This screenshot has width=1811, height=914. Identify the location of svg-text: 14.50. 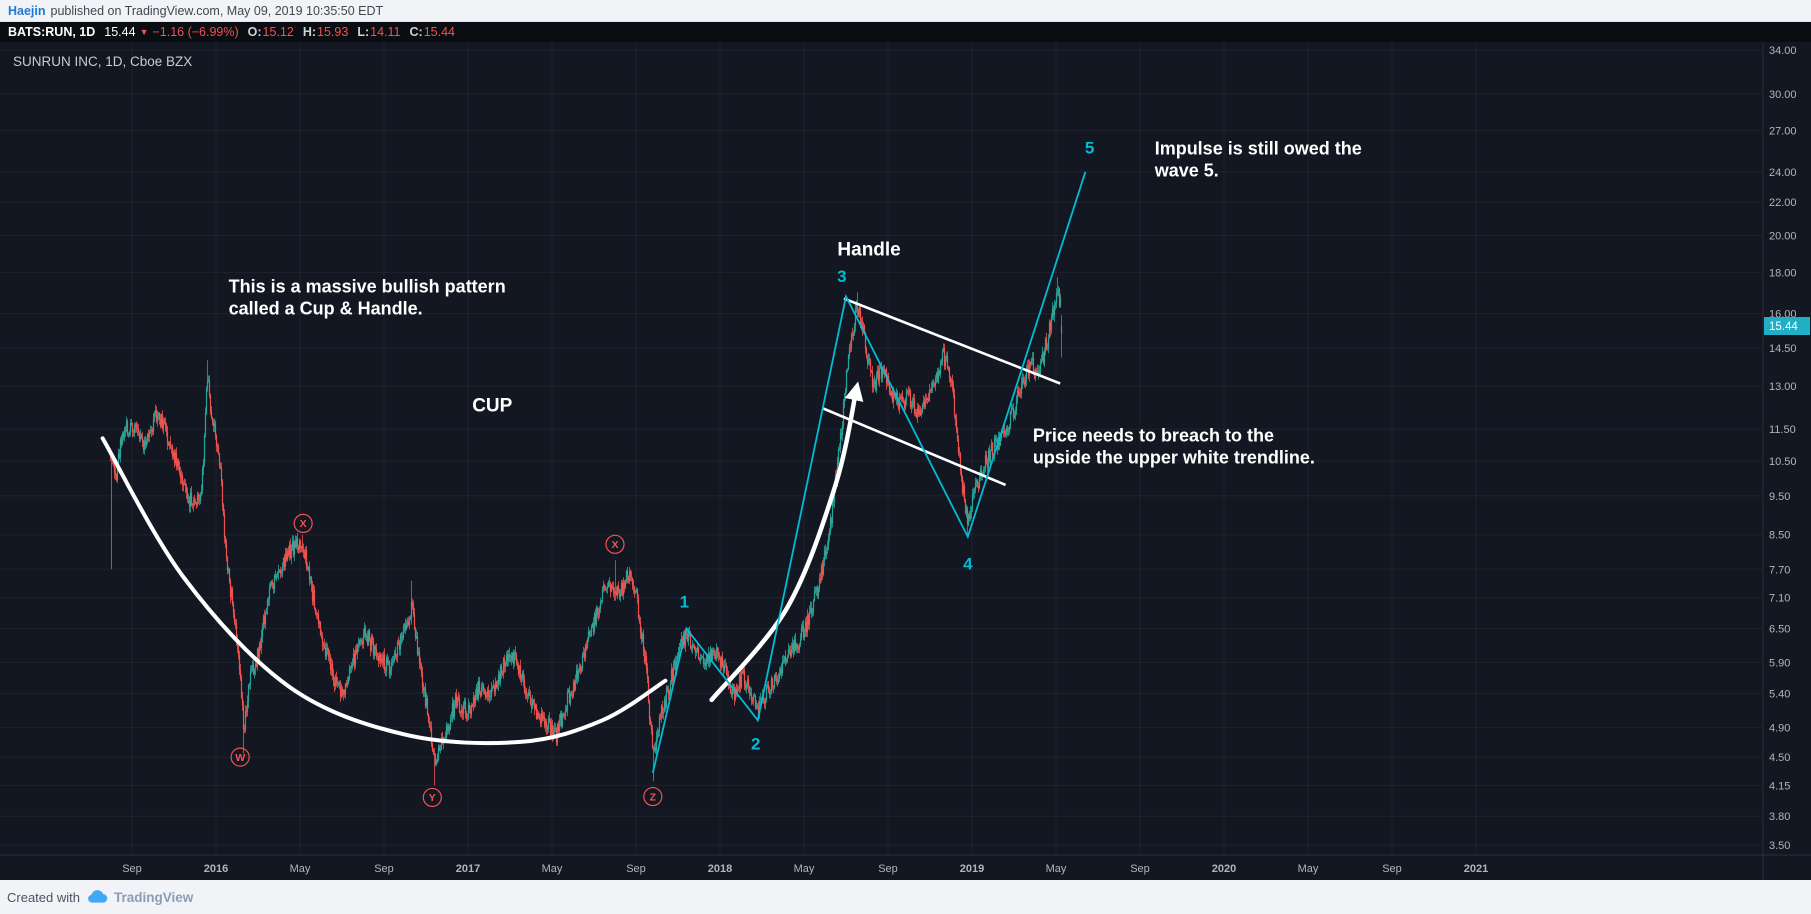
(1783, 349).